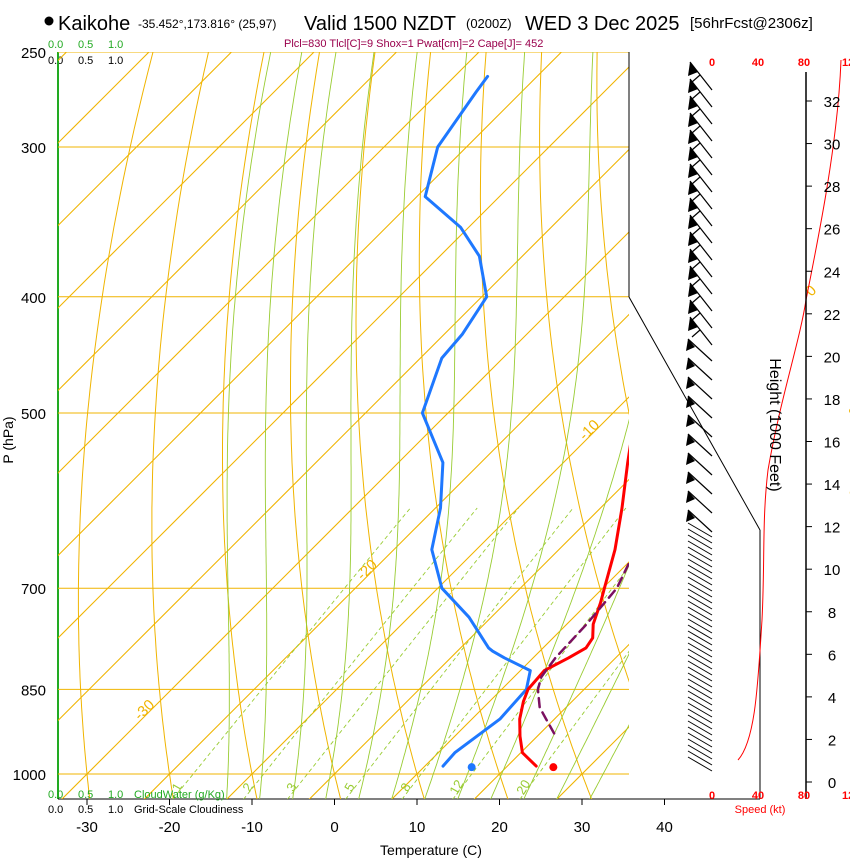 The image size is (850, 860). Describe the element at coordinates (582, 647) in the screenshot. I see `parcel-profile` at that location.